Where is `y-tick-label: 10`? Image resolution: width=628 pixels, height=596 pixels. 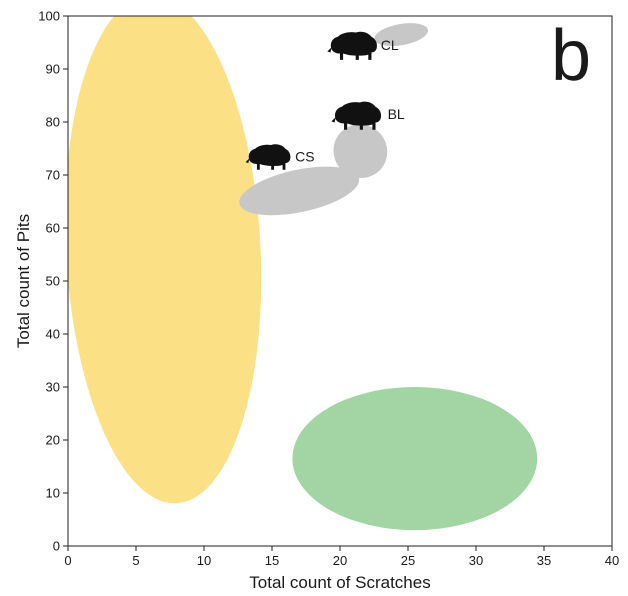 y-tick-label: 10 is located at coordinates (53, 493).